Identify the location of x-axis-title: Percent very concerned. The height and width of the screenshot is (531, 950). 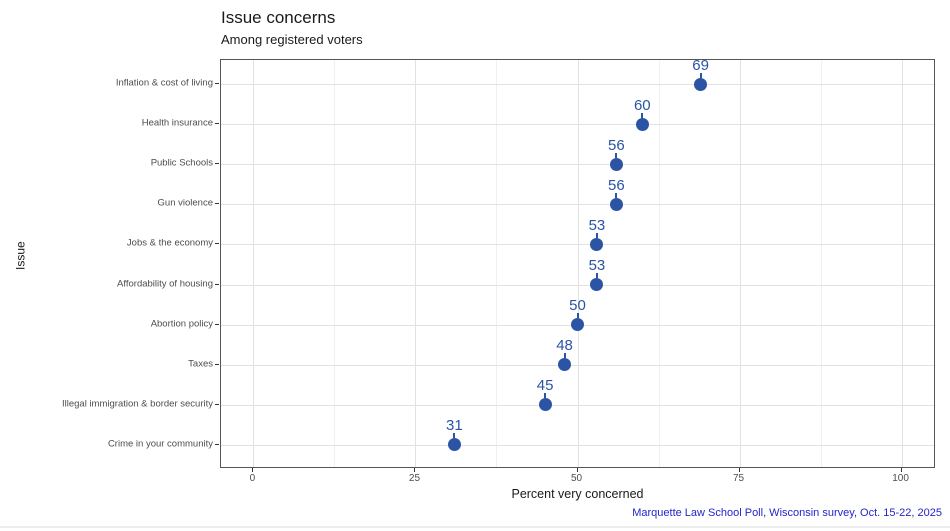
(577, 494).